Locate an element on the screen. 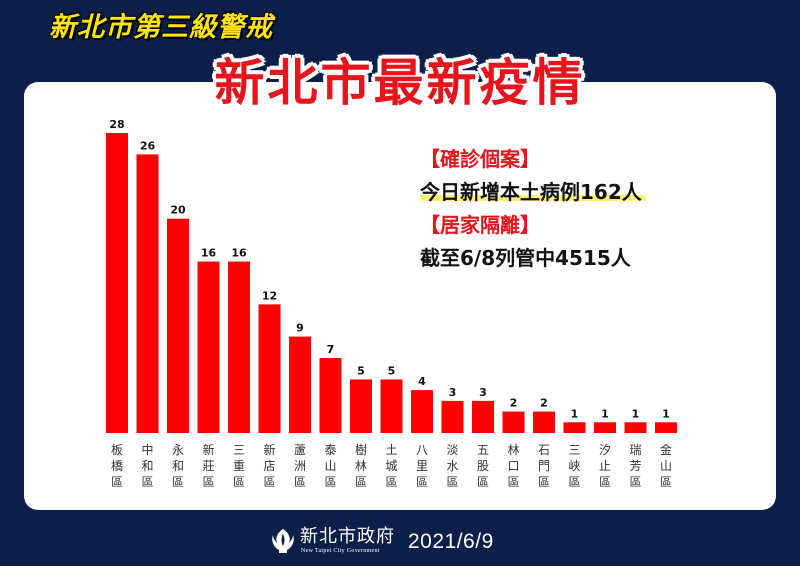 This screenshot has height=566, width=800. data-label-蘆洲區: 9 is located at coordinates (300, 328).